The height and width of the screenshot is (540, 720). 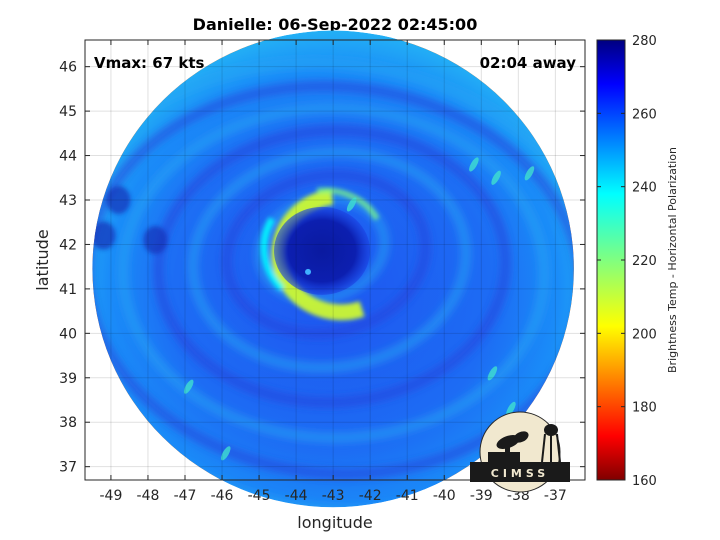 I want to click on x-tick-label: -41, so click(x=407, y=496).